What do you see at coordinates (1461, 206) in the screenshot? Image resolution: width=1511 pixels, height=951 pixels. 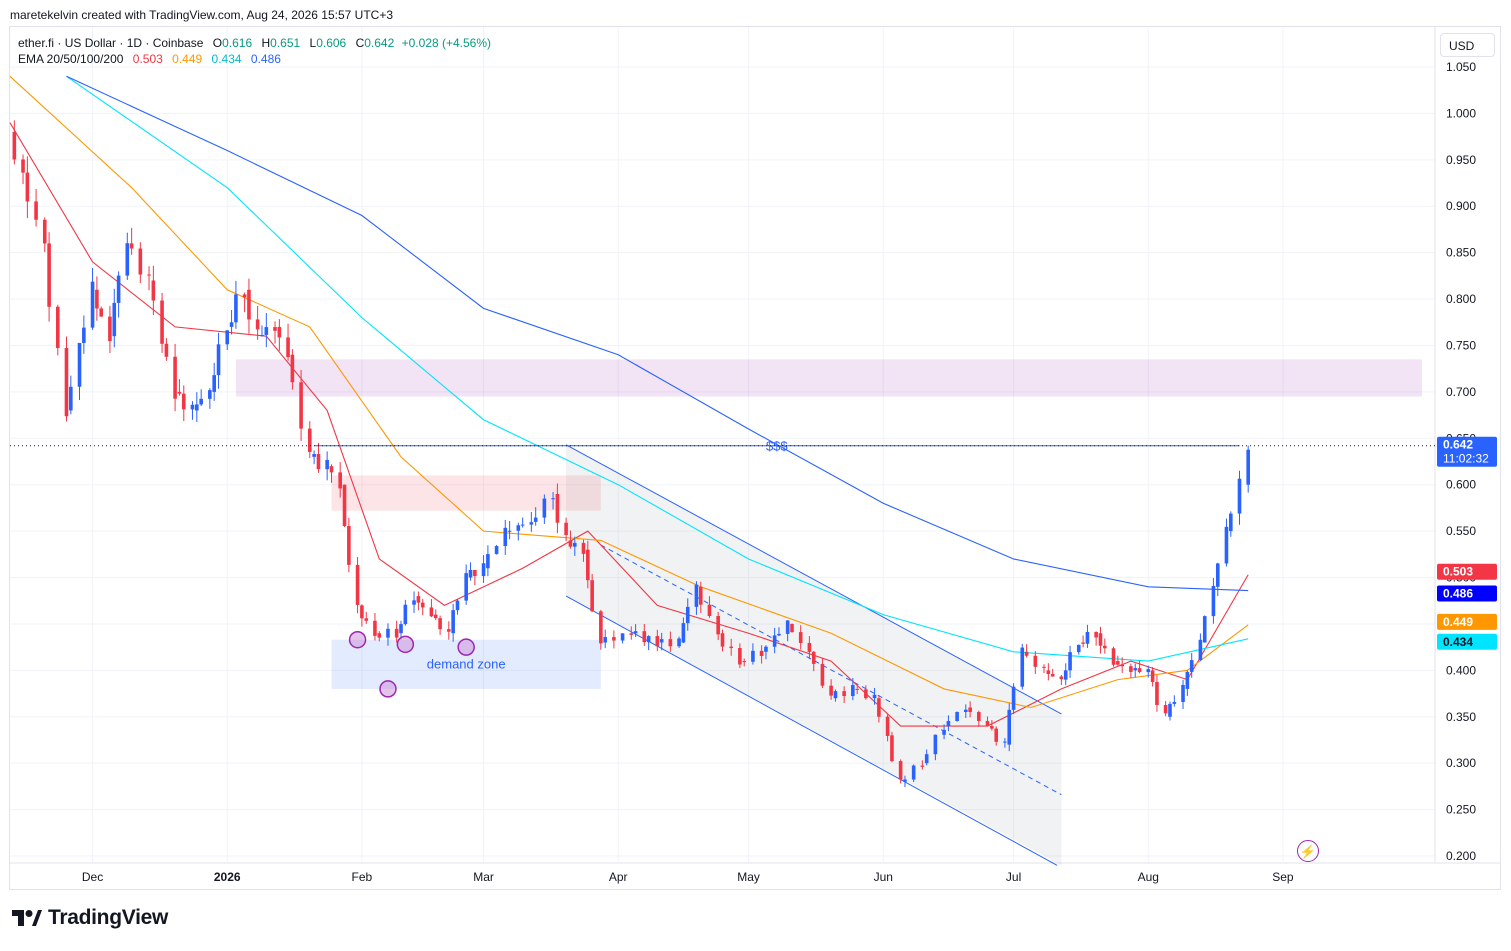 I see `y-tick-label: 0.900` at bounding box center [1461, 206].